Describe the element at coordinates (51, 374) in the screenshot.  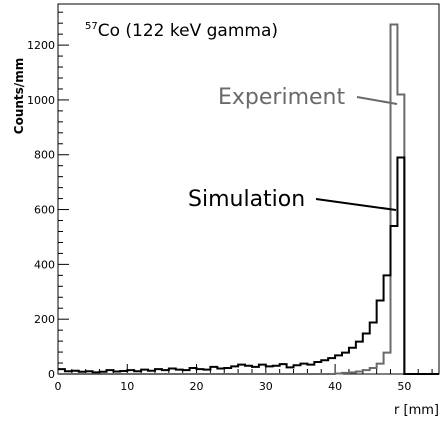
I see `y-tick-label: 0` at that location.